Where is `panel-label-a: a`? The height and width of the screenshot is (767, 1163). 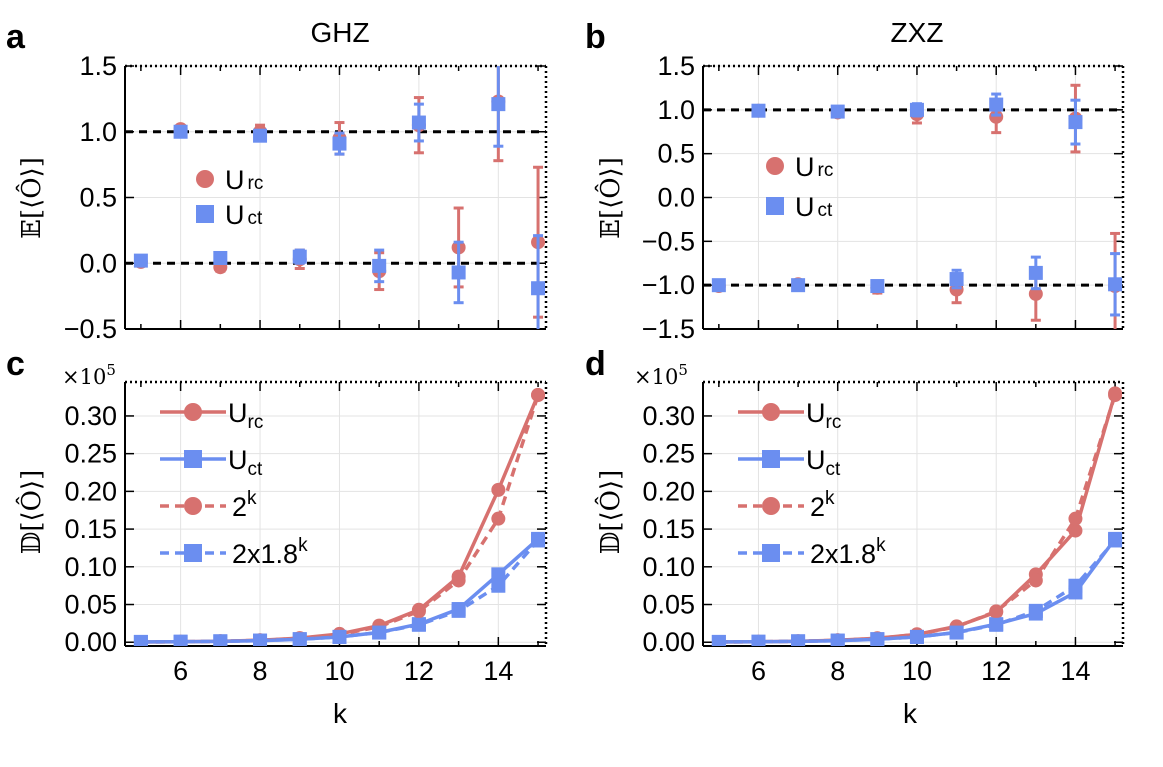
panel-label-a: a is located at coordinates (16, 37).